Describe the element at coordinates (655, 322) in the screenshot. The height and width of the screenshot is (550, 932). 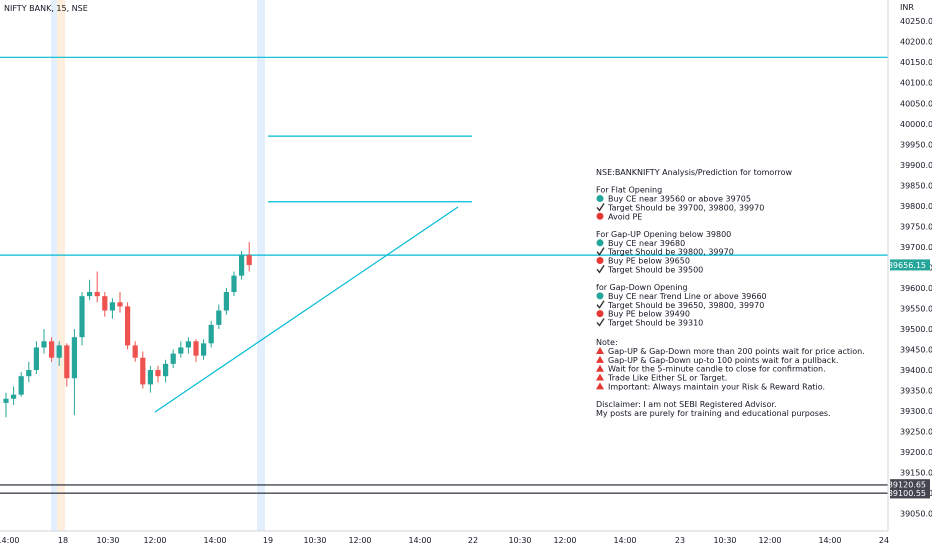
I see `analysis-item: Target Should be 39310` at that location.